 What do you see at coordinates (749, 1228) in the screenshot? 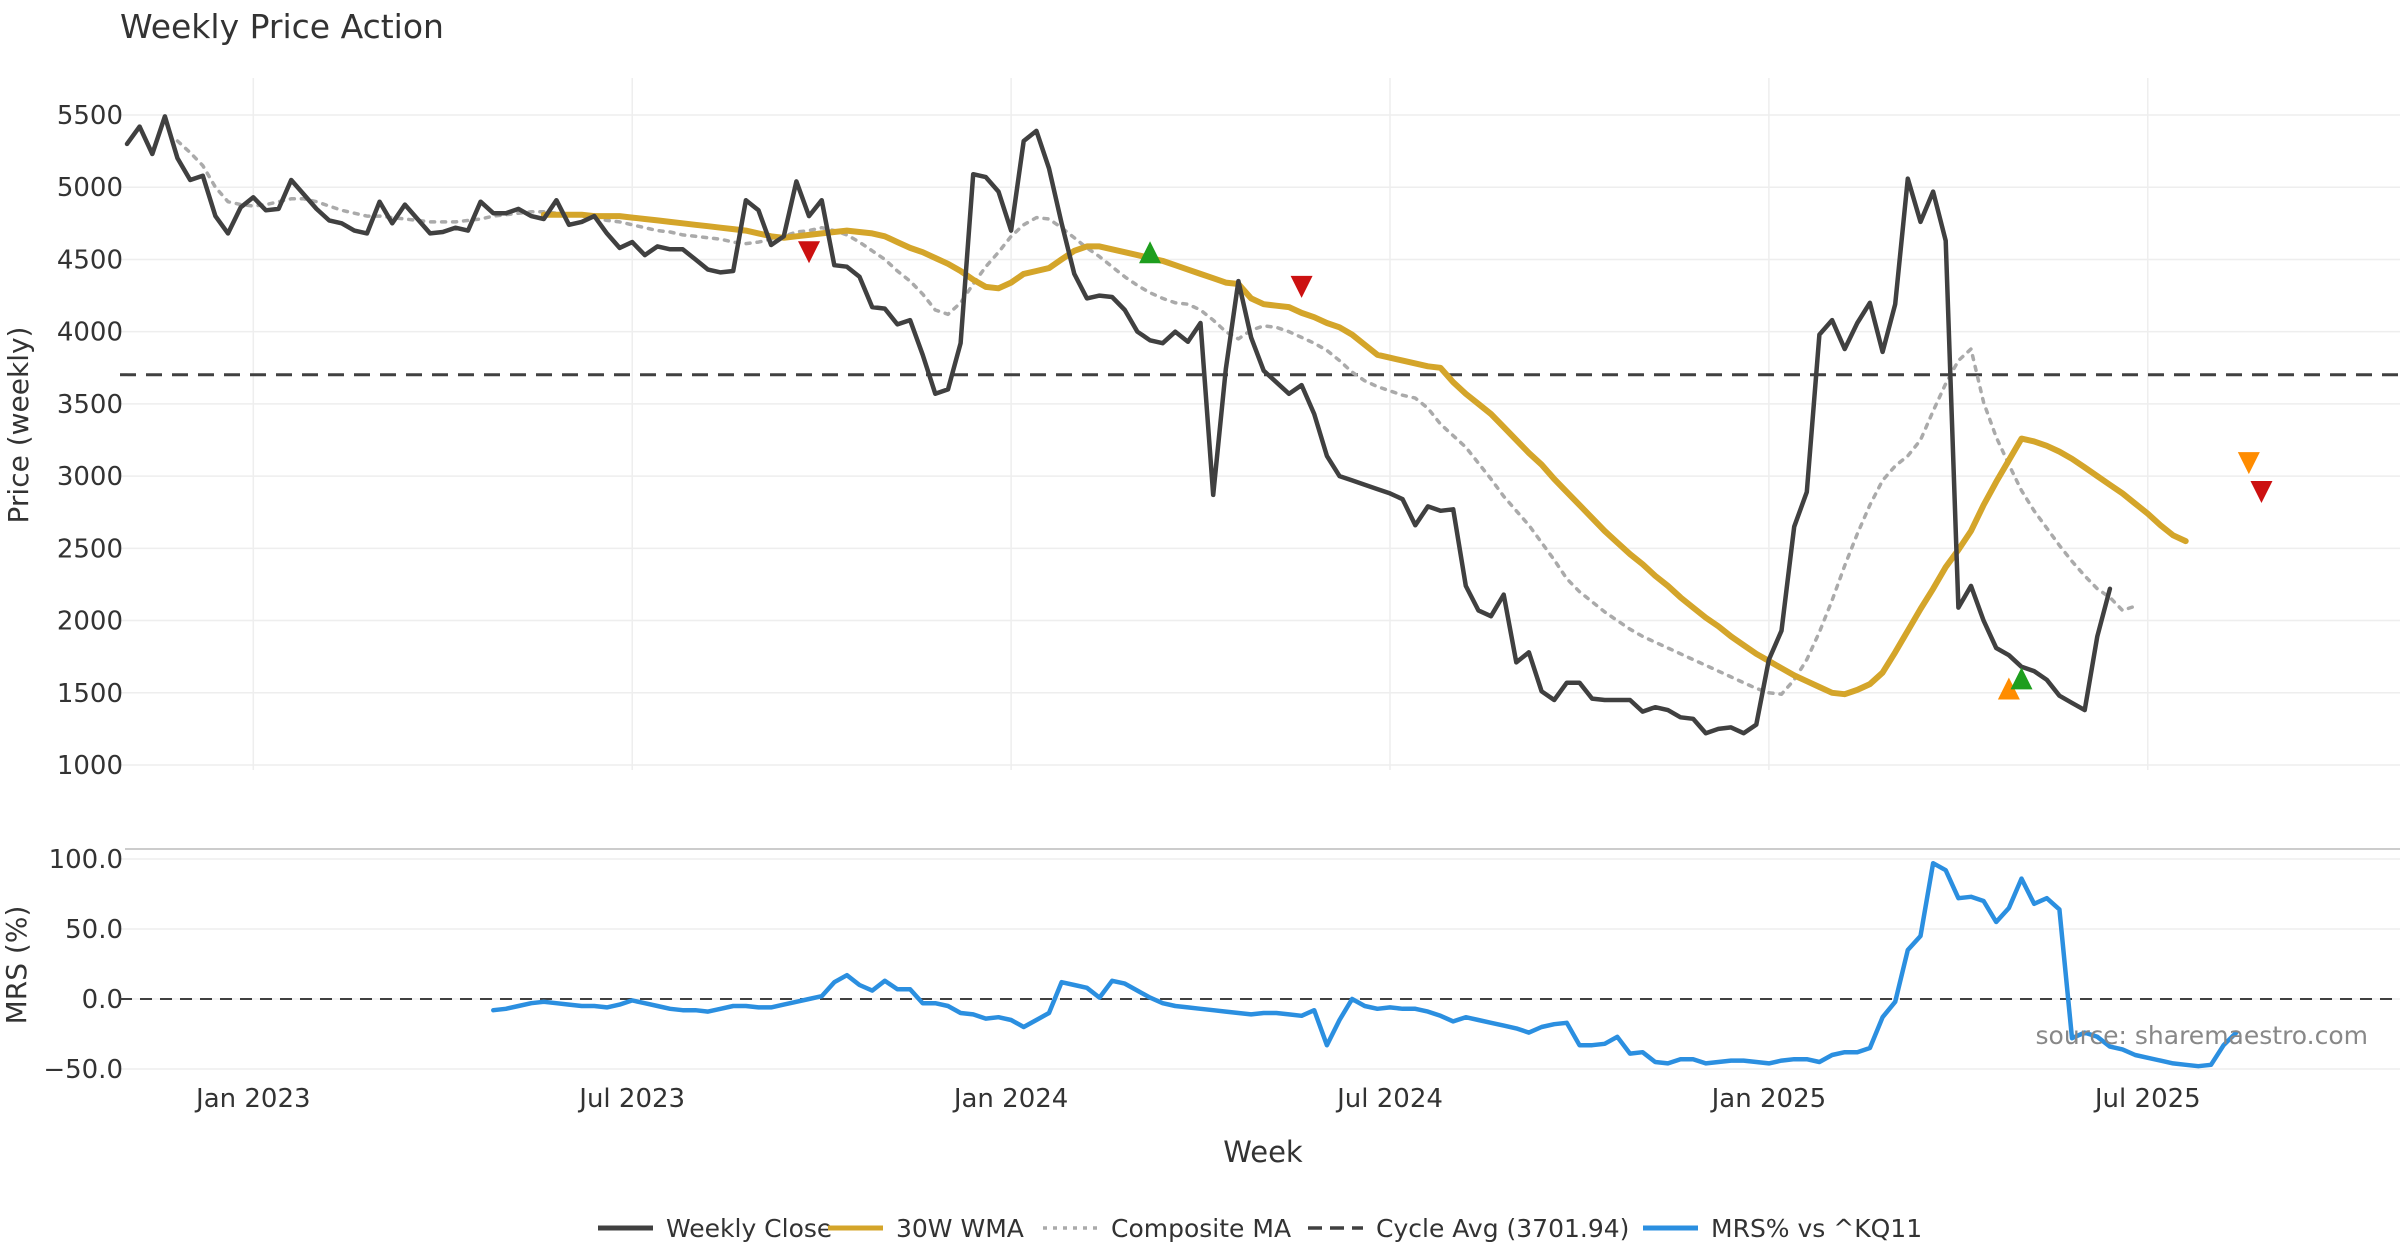
I see `legend-label: Weekly Close` at bounding box center [749, 1228].